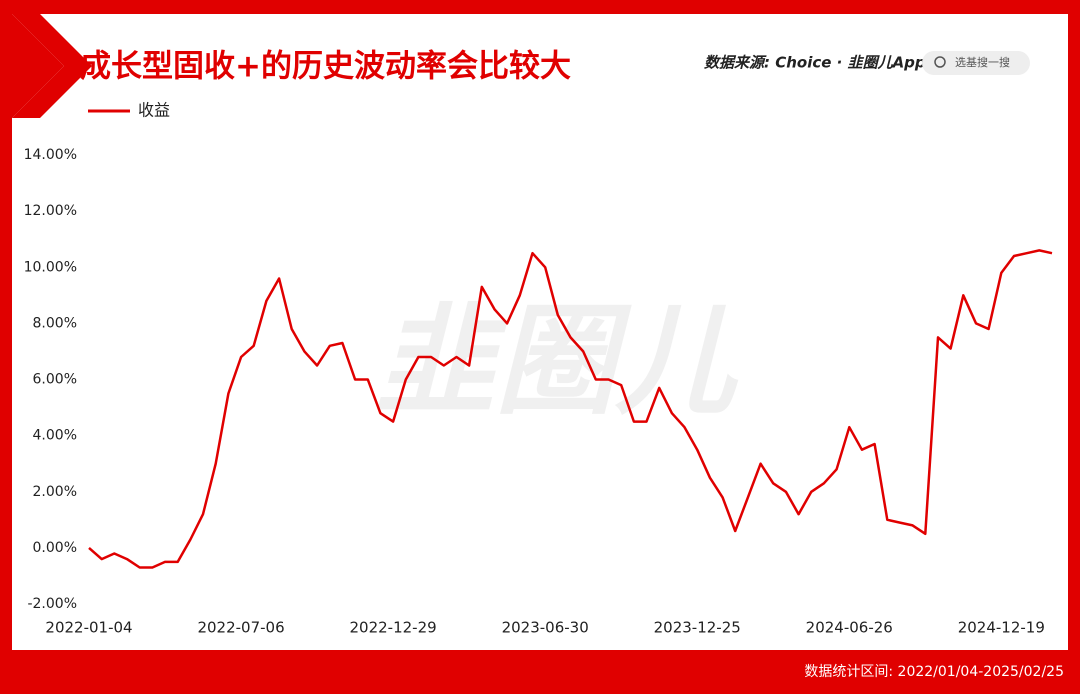 The image size is (1080, 694). What do you see at coordinates (545, 628) in the screenshot?
I see `x-tick-label: 2023-06-30` at bounding box center [545, 628].